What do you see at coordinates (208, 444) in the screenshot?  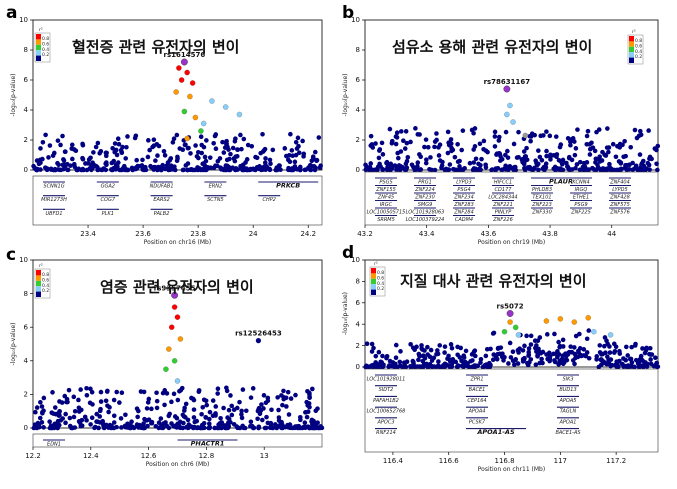 I see `gene-label: PHACTR1` at bounding box center [208, 444].